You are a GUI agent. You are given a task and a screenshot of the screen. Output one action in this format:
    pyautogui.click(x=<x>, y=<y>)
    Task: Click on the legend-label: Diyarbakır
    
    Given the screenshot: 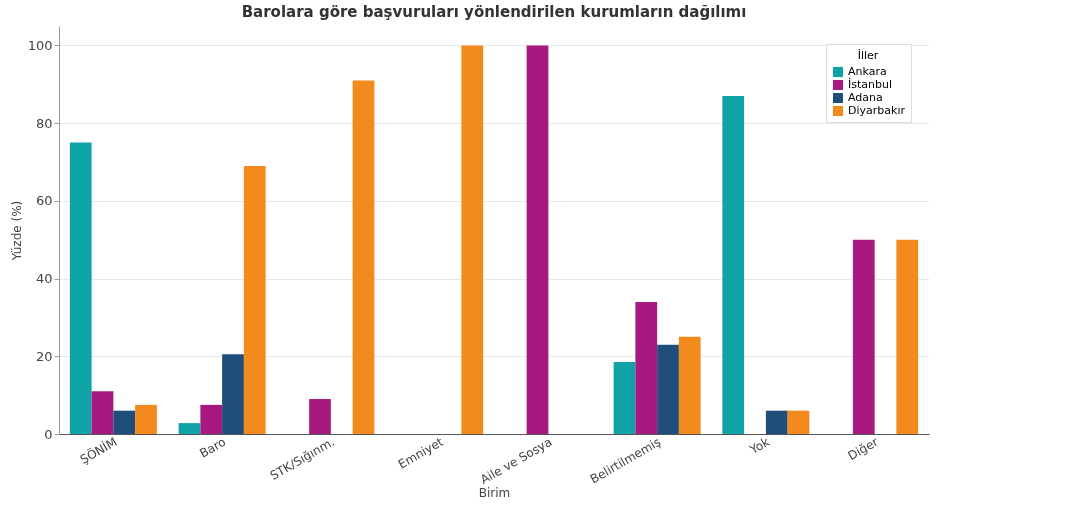 What is the action you would take?
    pyautogui.click(x=877, y=110)
    